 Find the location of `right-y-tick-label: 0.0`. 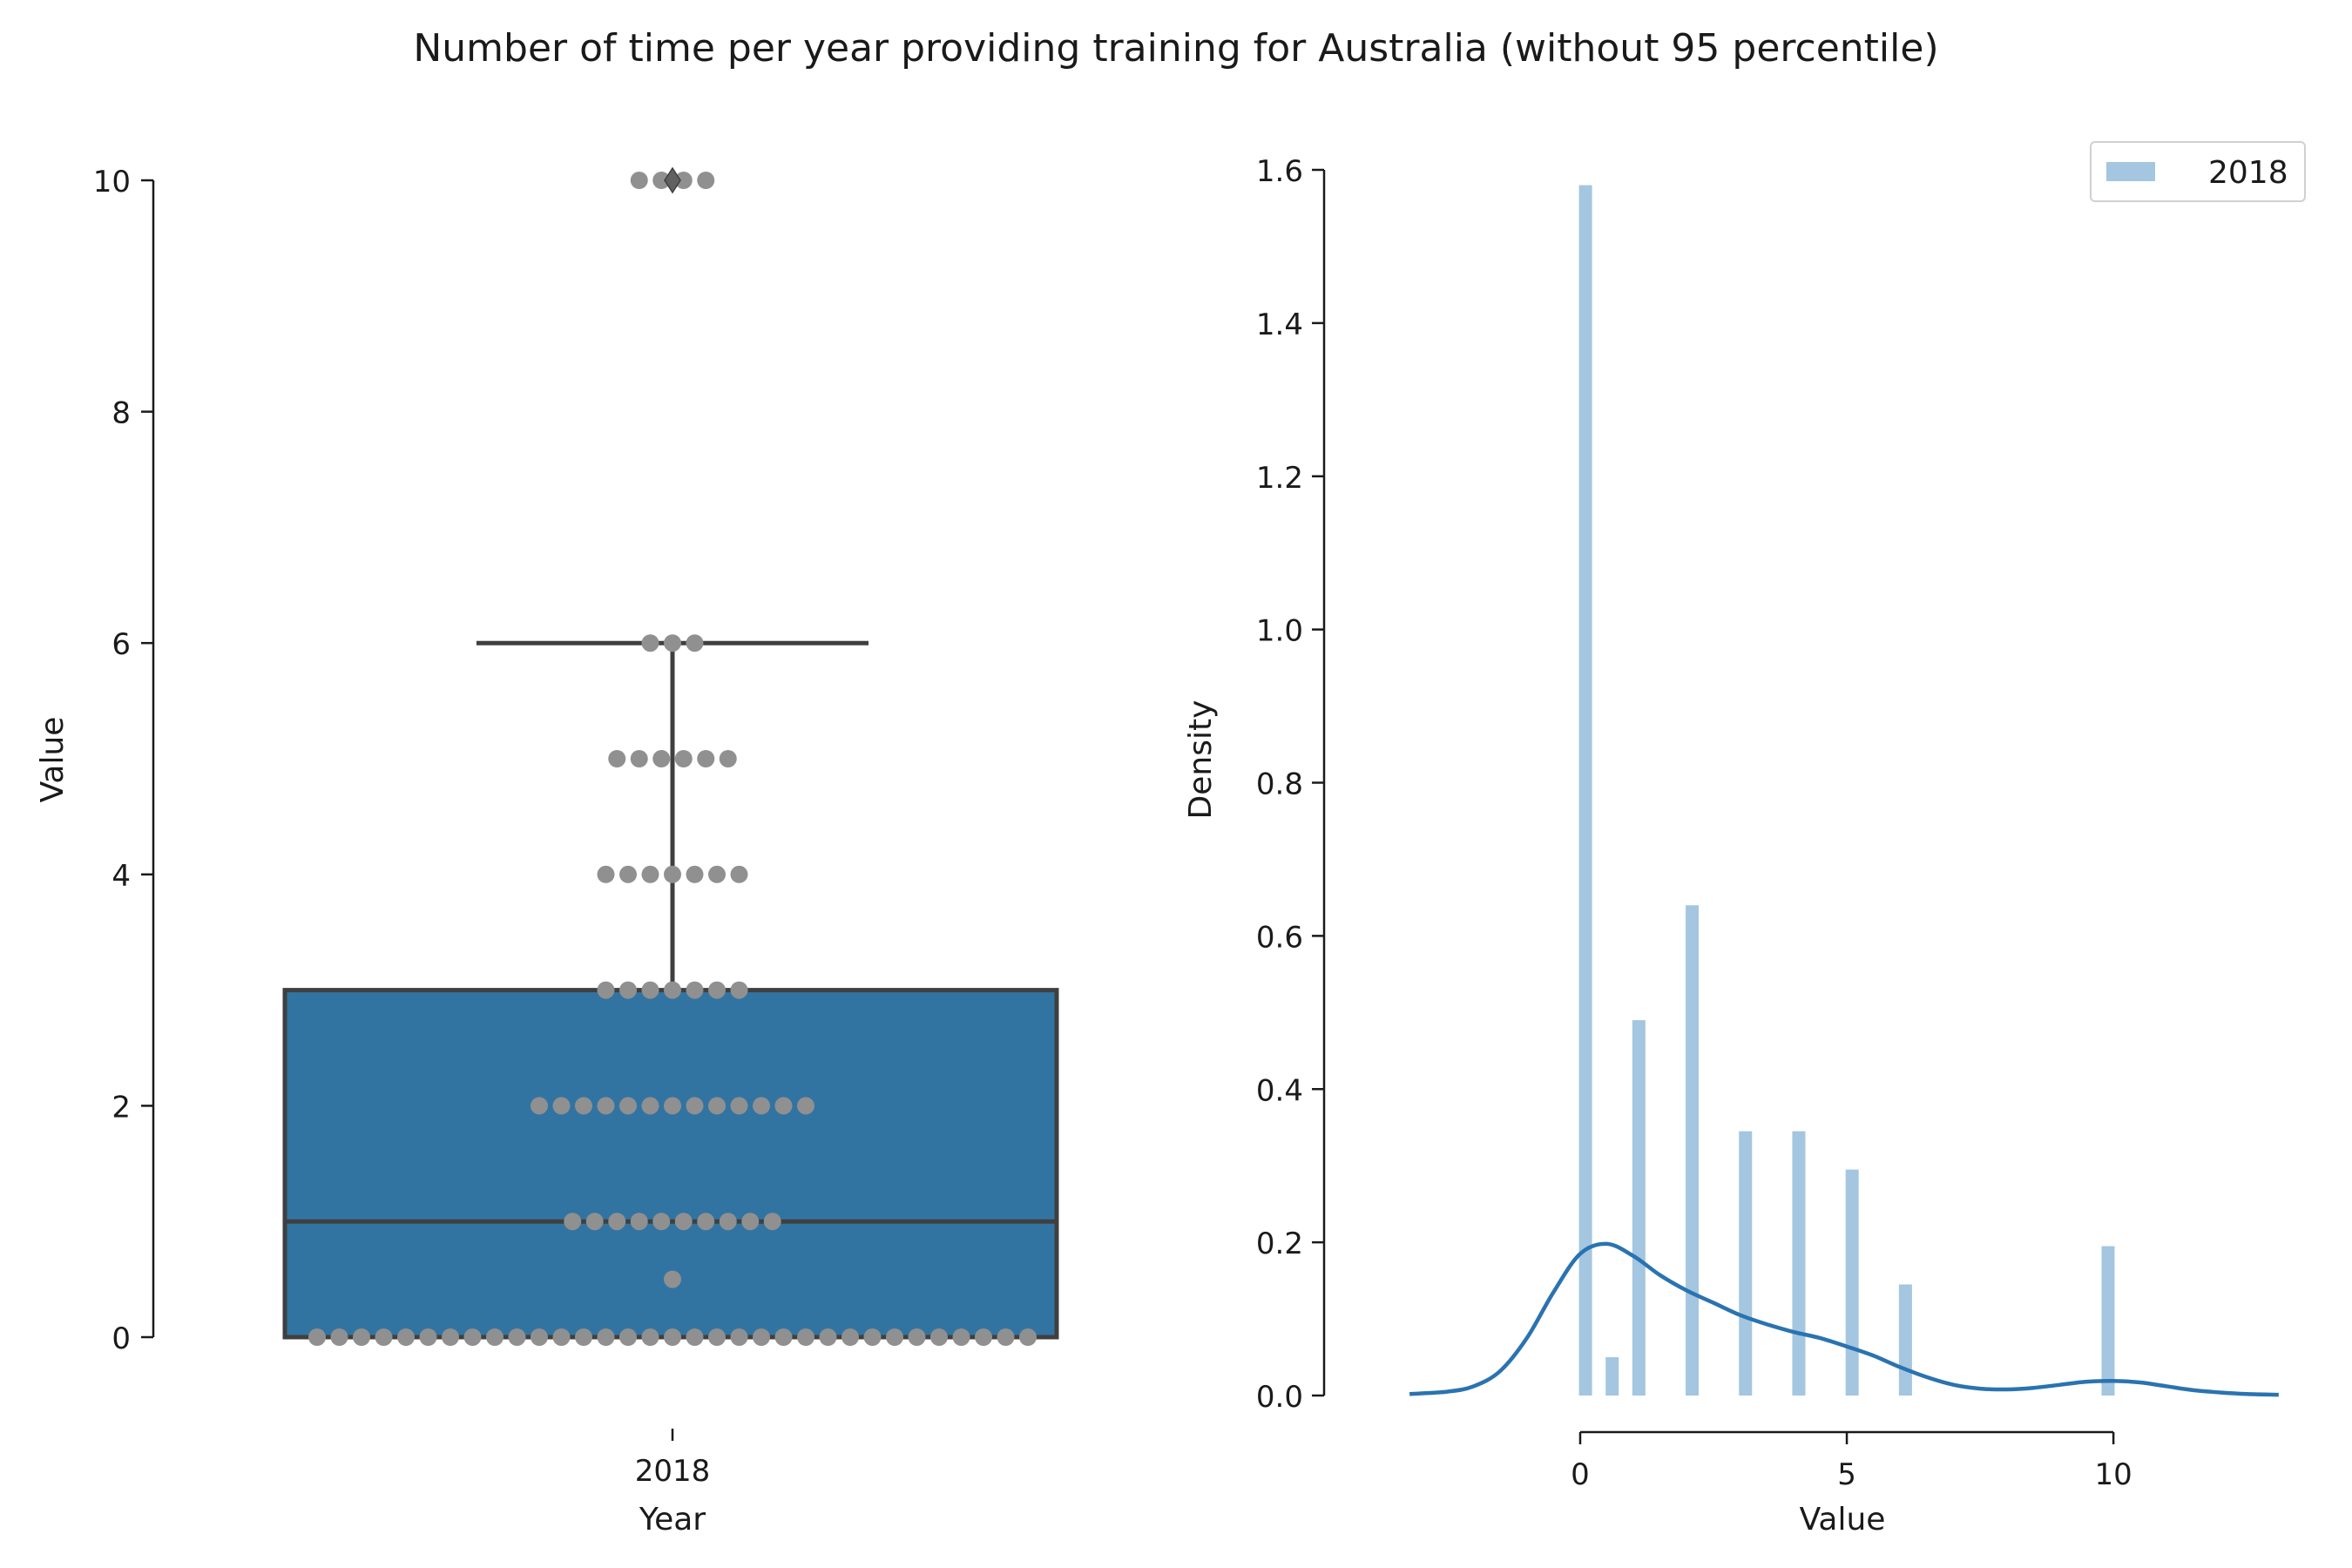

right-y-tick-label: 0.0 is located at coordinates (1280, 1398).